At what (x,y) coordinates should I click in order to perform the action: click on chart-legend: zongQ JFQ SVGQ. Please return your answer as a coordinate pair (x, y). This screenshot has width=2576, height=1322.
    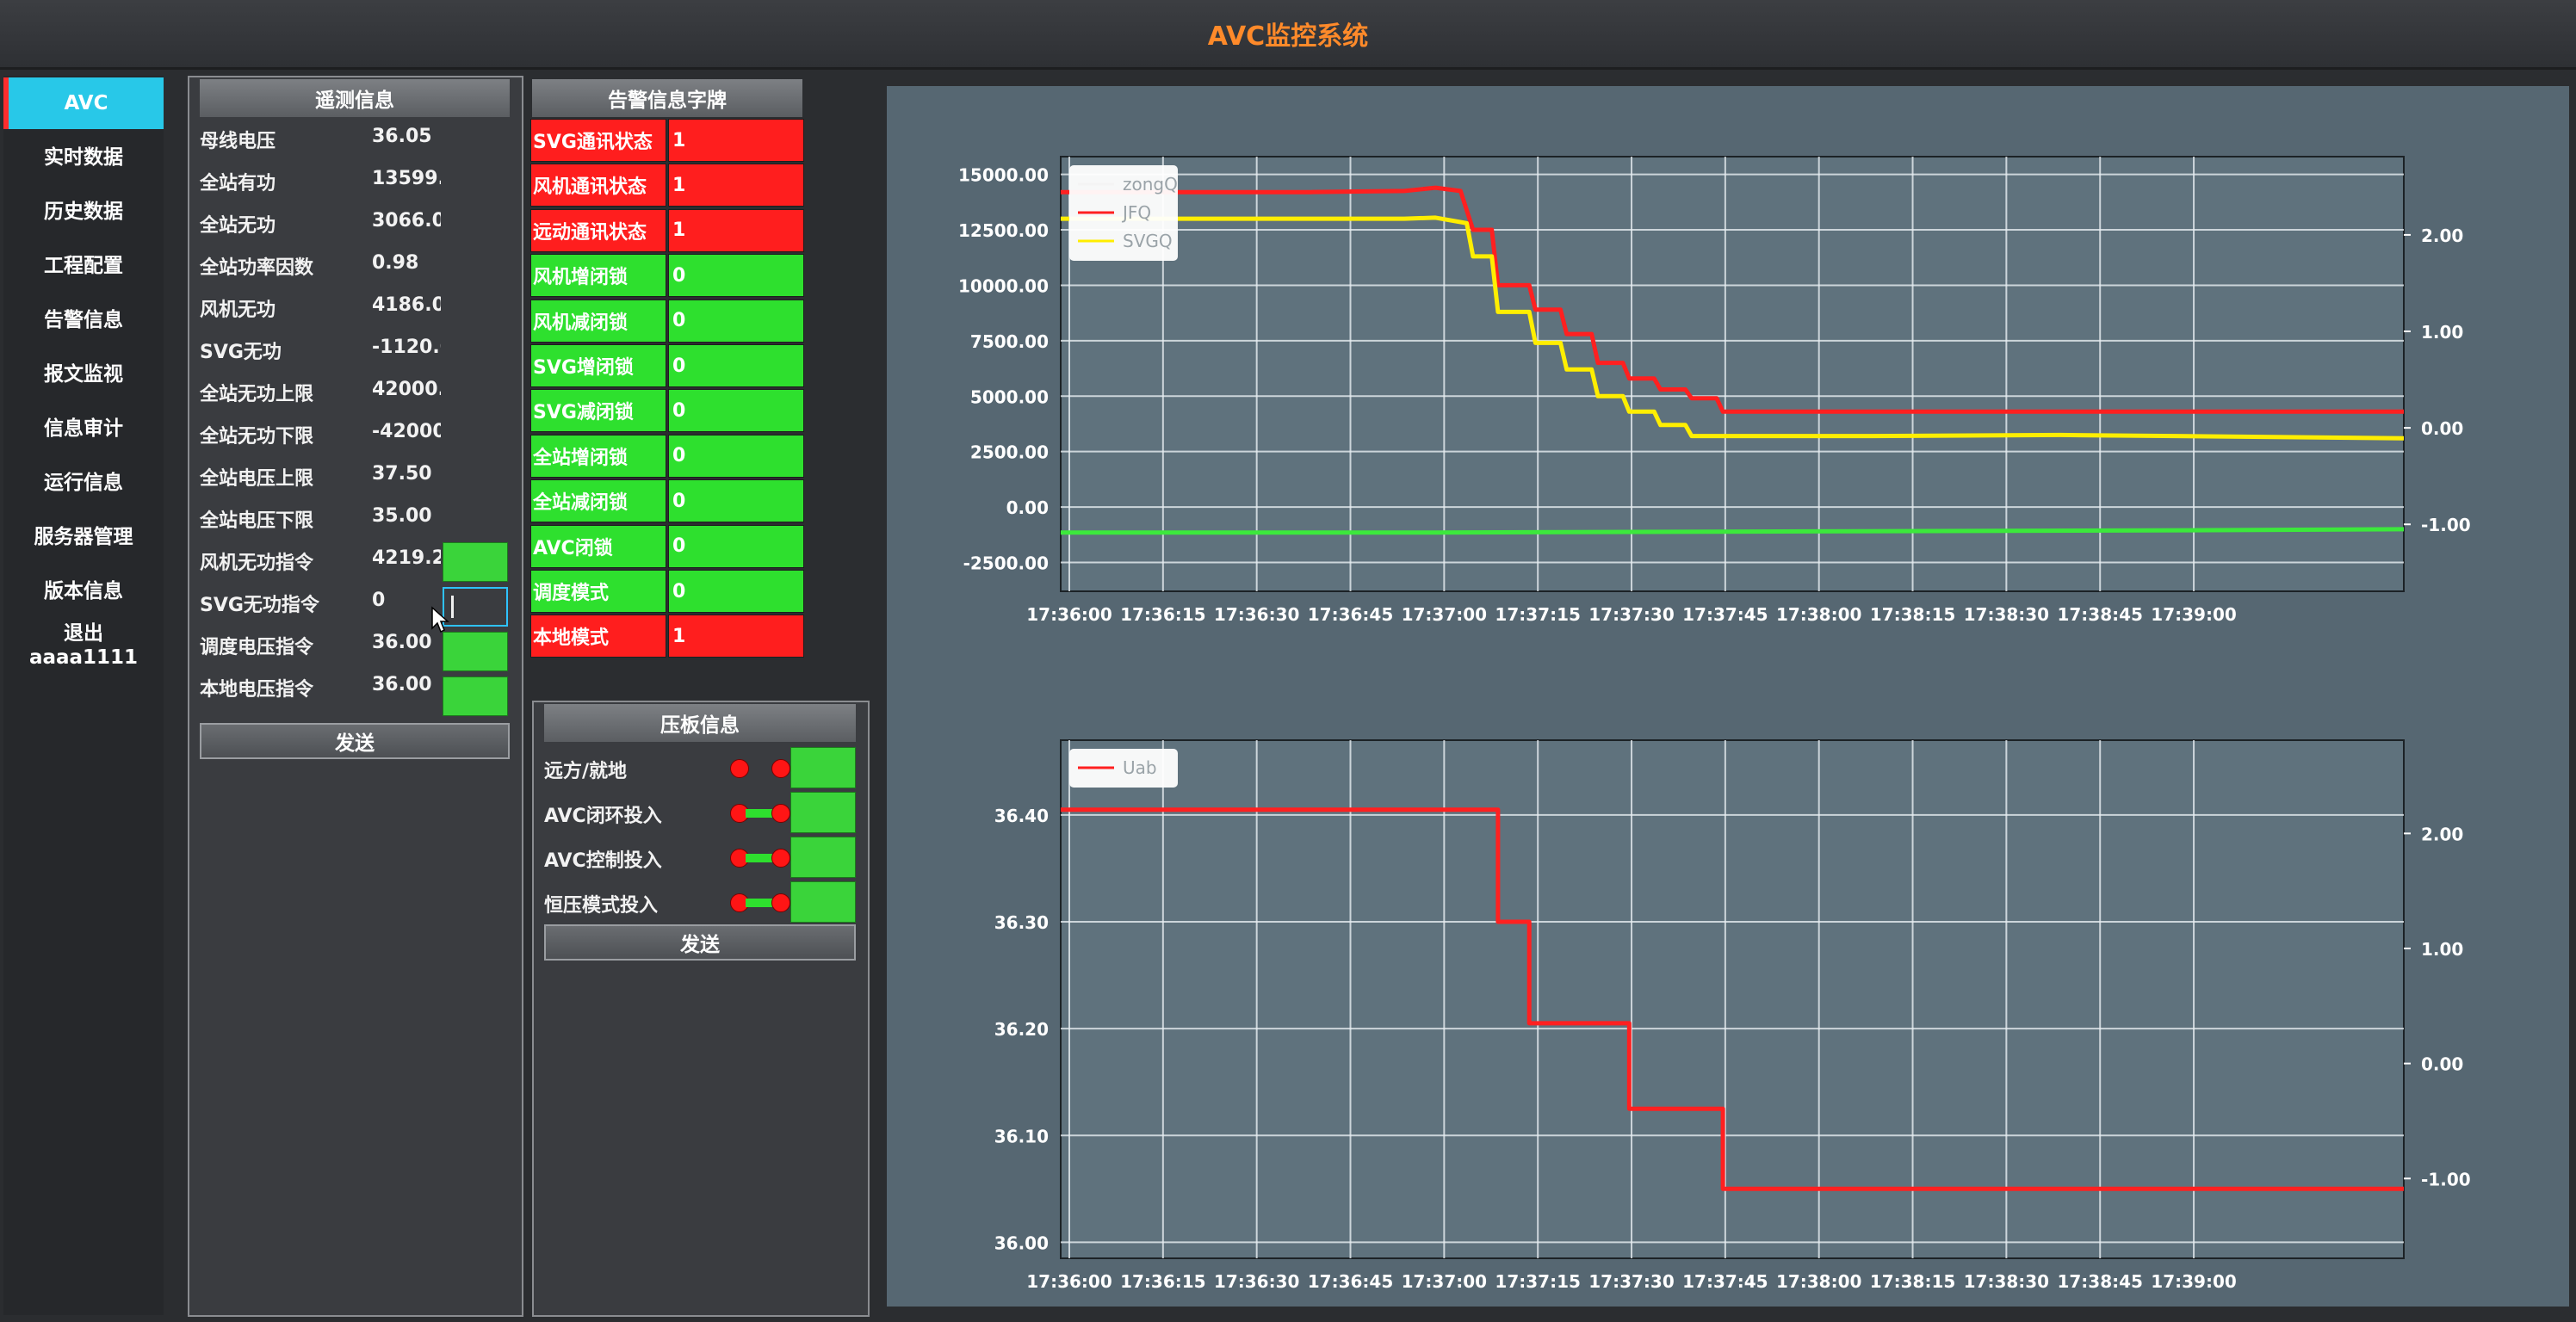
    Looking at the image, I should click on (1123, 213).